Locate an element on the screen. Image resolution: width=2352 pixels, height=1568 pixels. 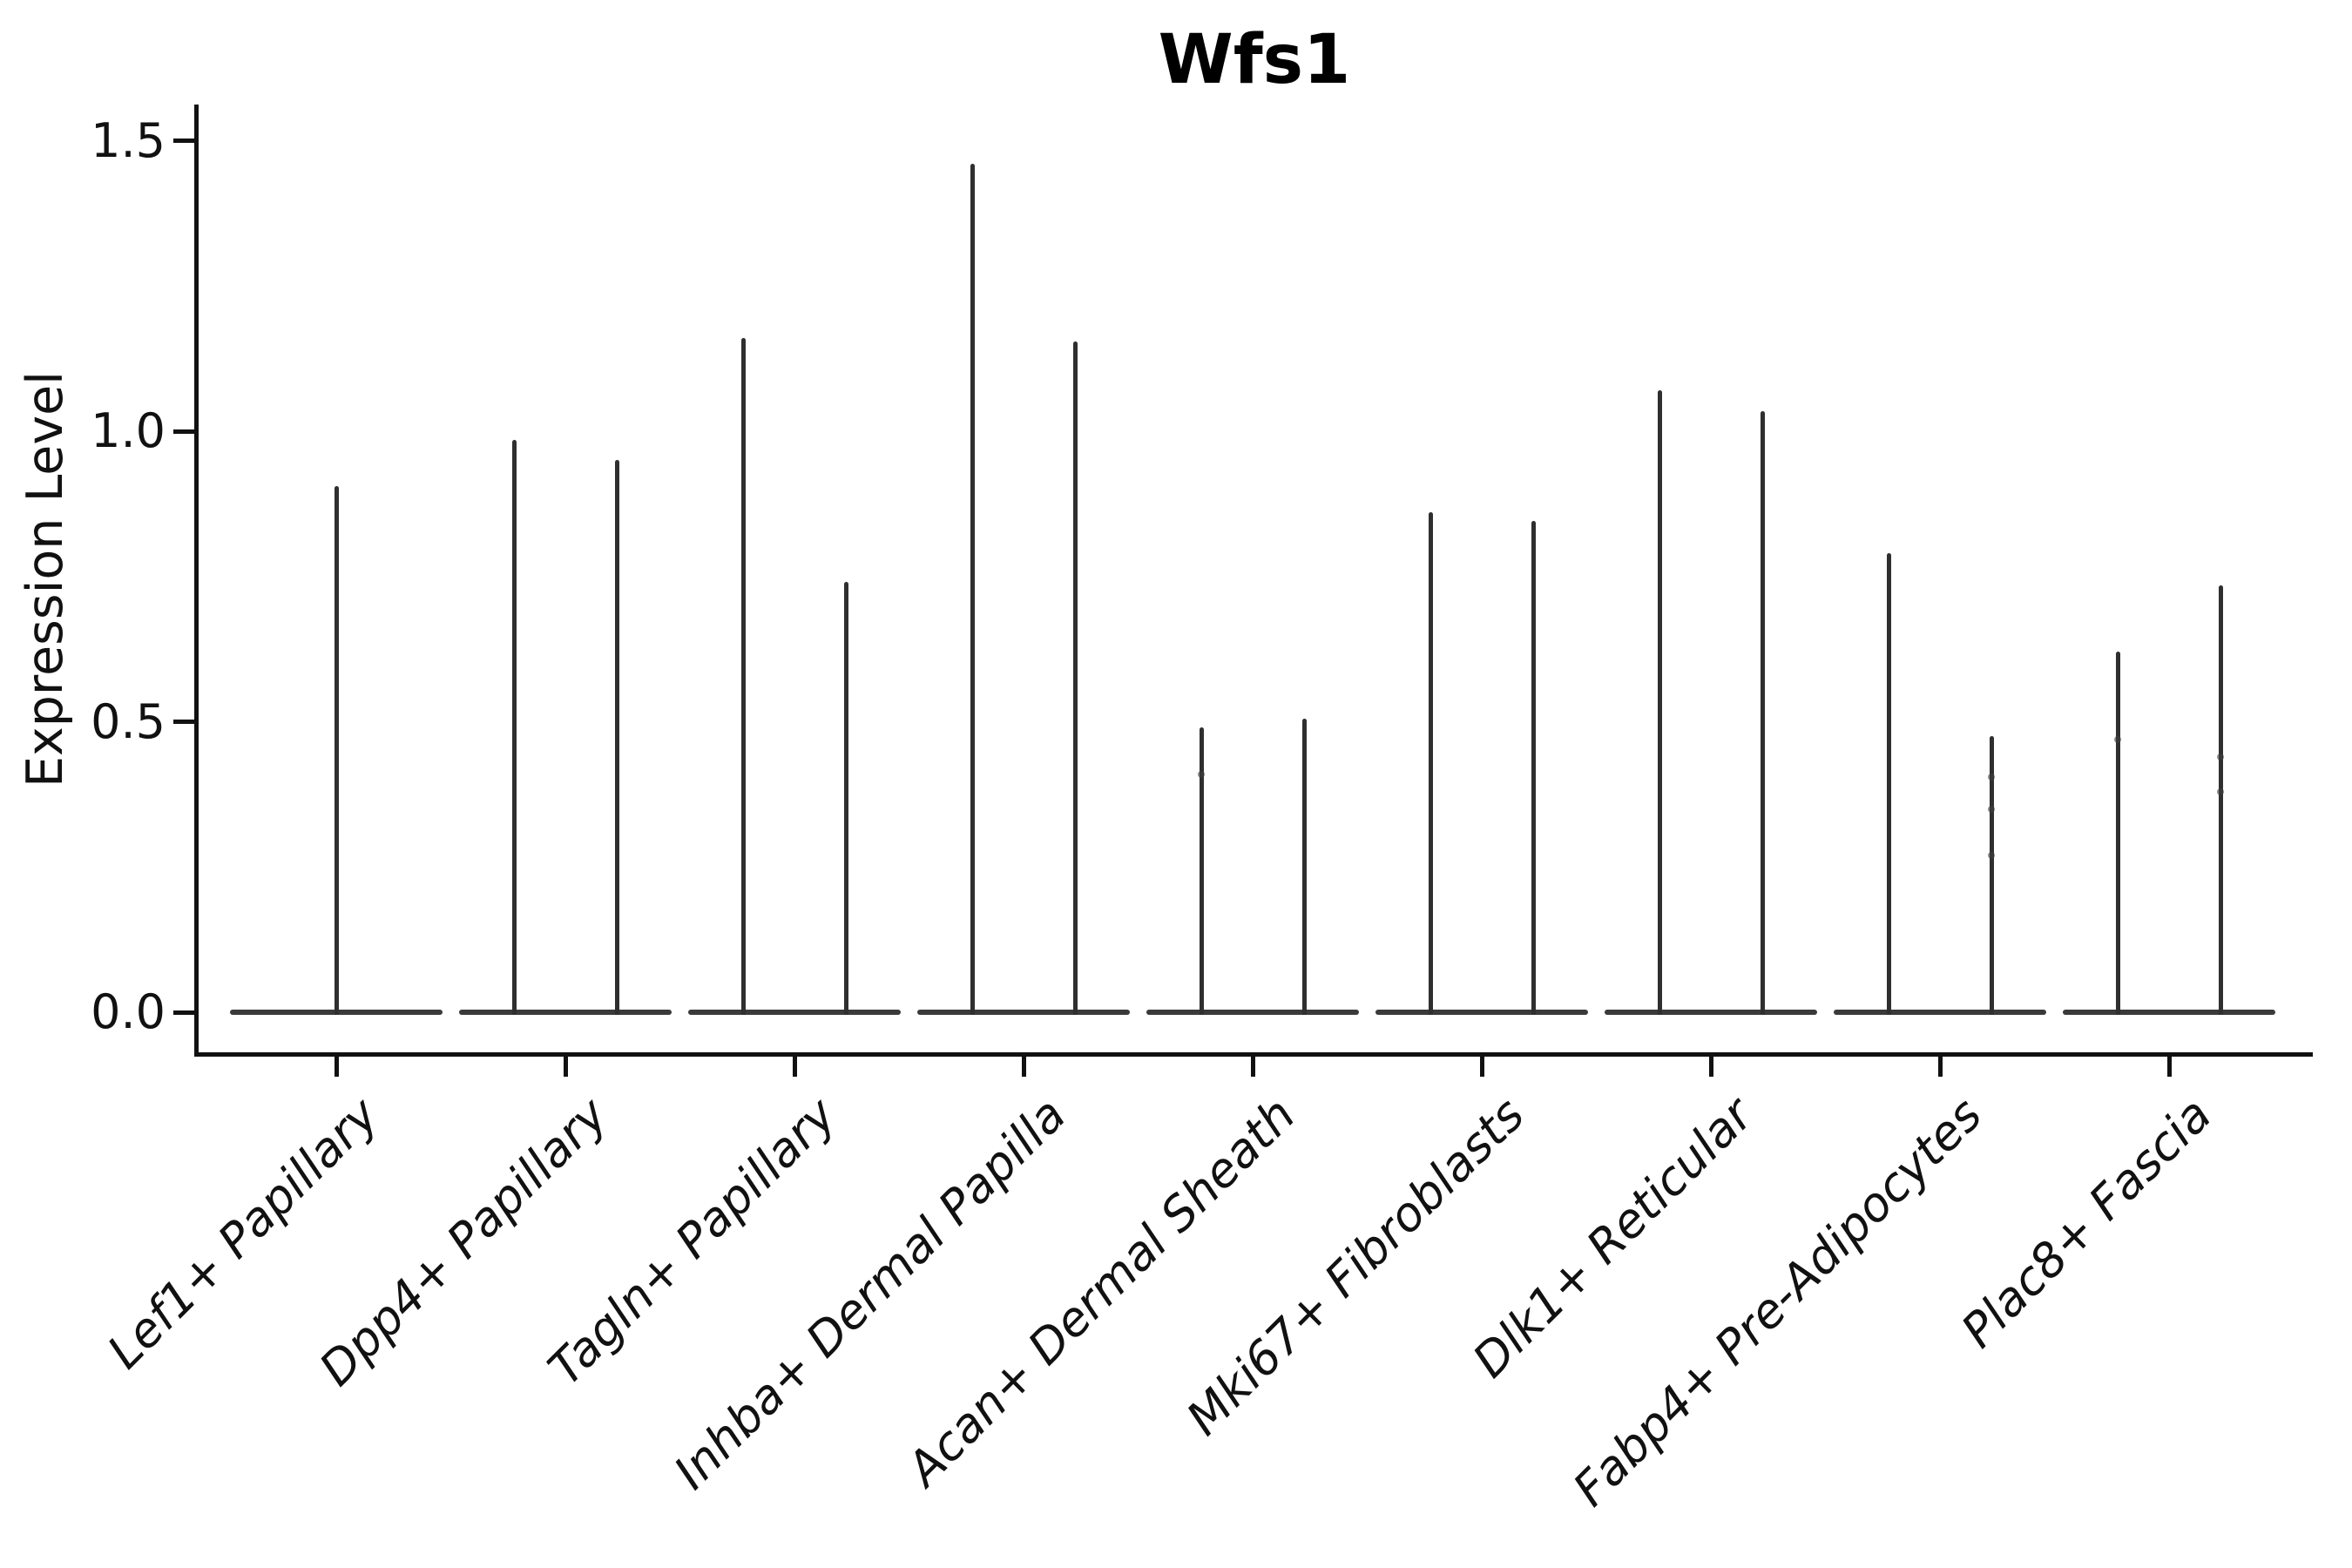
category-label: Acan+ Dermal Sheath is located at coordinates (1101, 1291).